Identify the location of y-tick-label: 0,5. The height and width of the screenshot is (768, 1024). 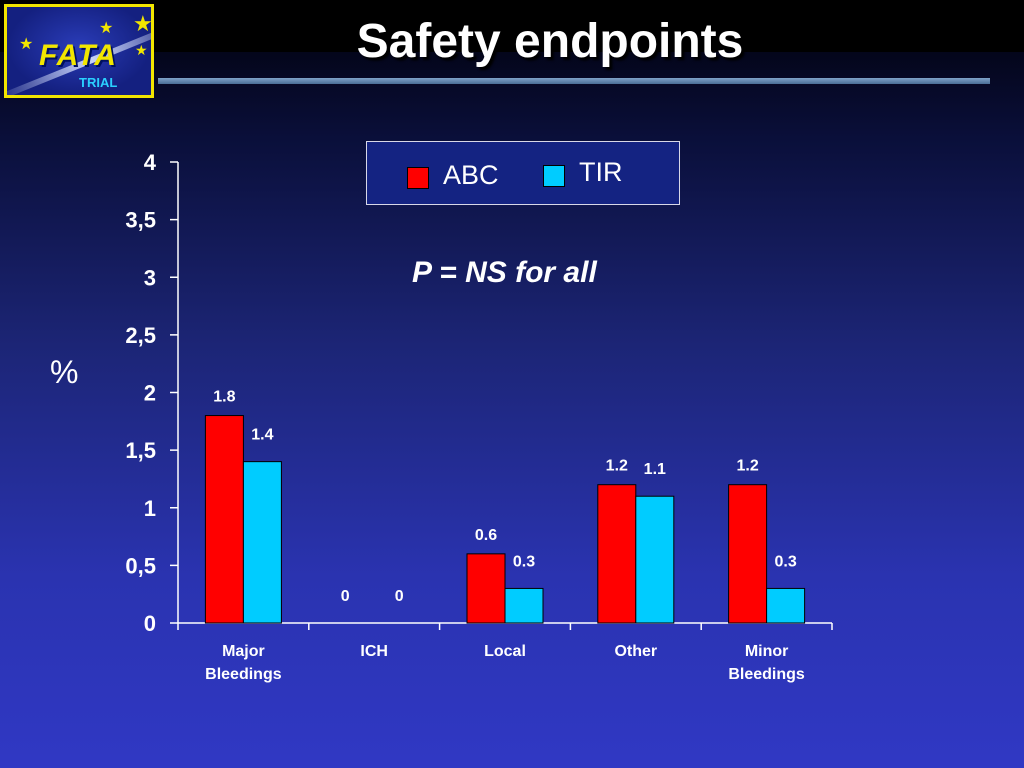
(140, 565).